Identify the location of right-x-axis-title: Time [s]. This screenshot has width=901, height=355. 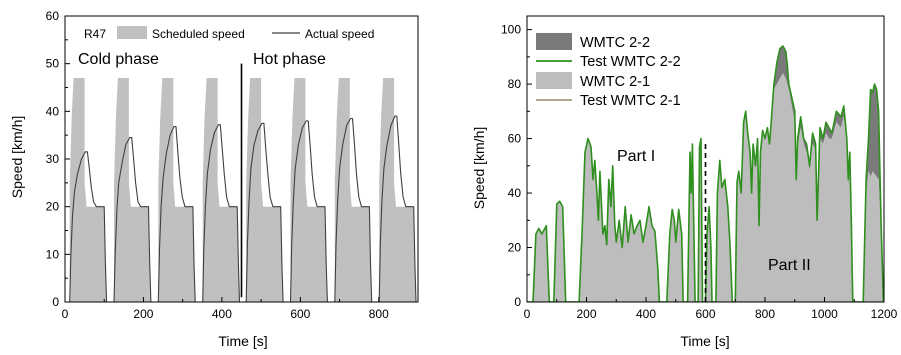
(704, 341).